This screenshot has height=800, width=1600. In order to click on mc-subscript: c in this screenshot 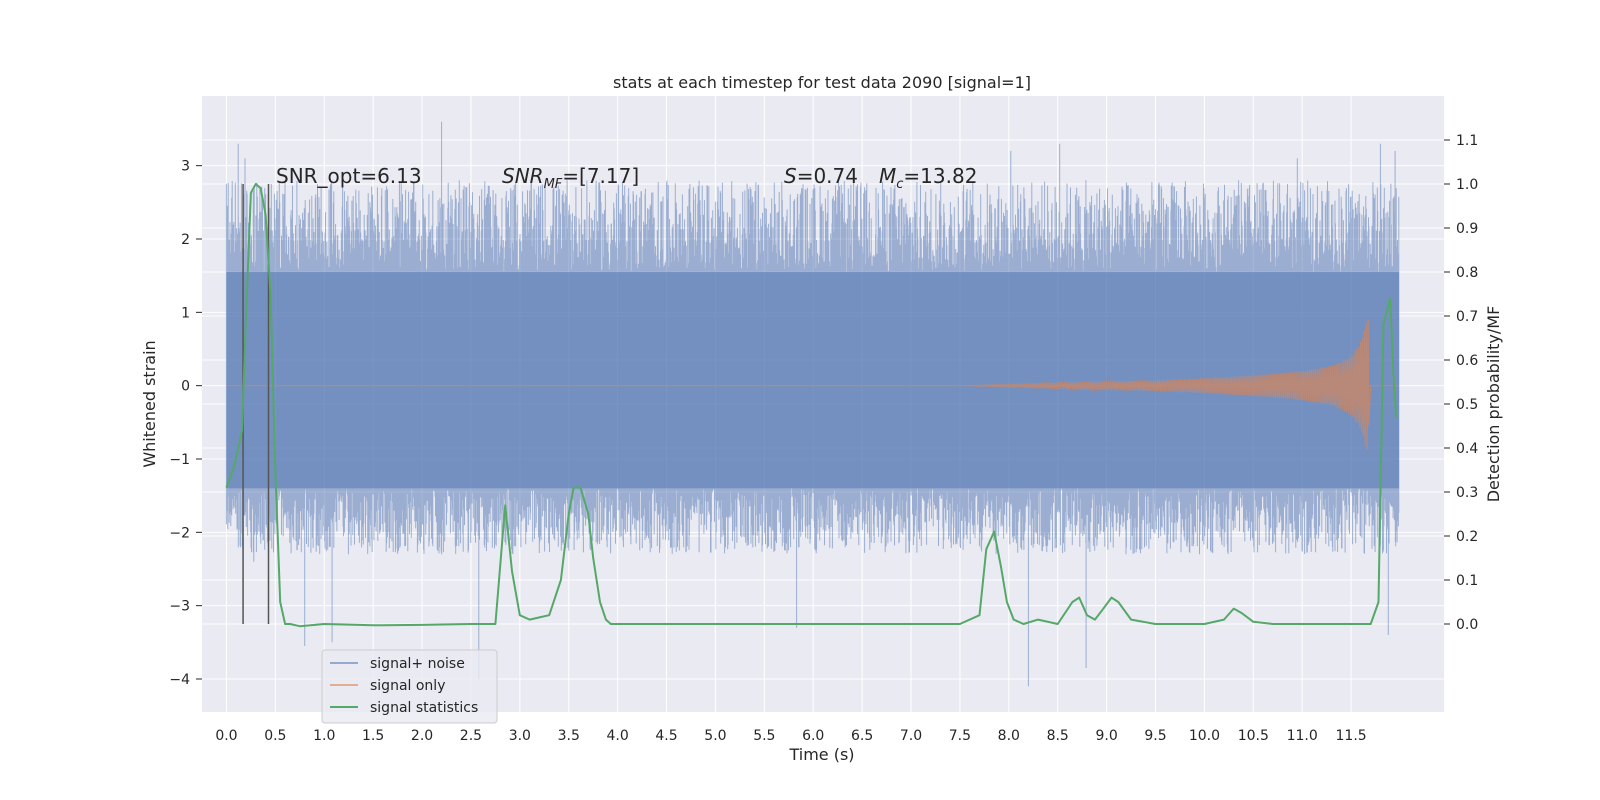, I will do `click(899, 184)`.